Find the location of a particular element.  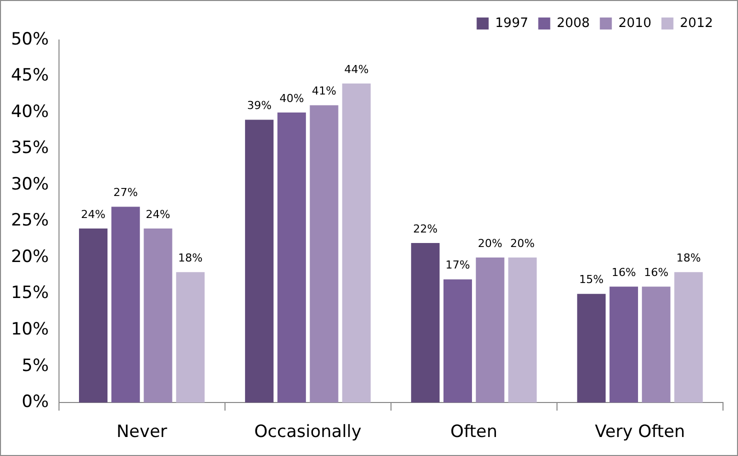

y-tick-label: 0% is located at coordinates (35, 402).